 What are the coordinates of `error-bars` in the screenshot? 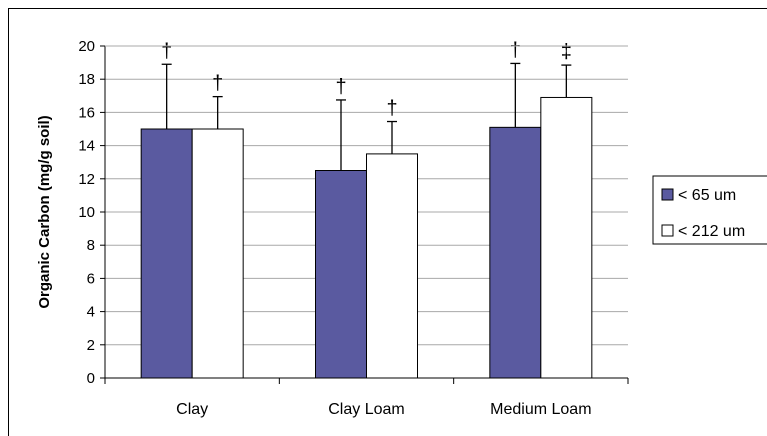 It's located at (366, 116).